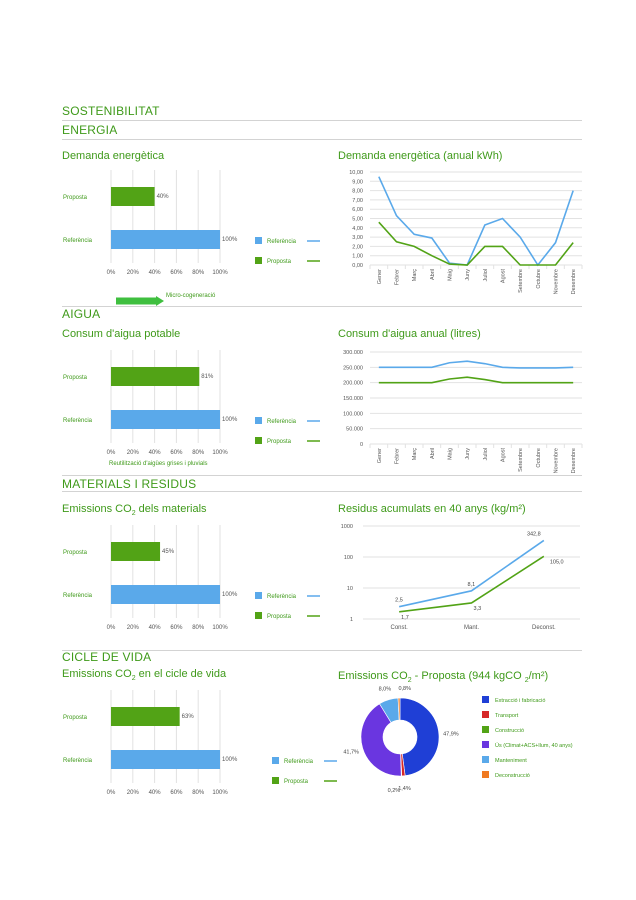 This screenshot has width=636, height=900. What do you see at coordinates (75, 553) in the screenshot?
I see `category-label: Proposta` at bounding box center [75, 553].